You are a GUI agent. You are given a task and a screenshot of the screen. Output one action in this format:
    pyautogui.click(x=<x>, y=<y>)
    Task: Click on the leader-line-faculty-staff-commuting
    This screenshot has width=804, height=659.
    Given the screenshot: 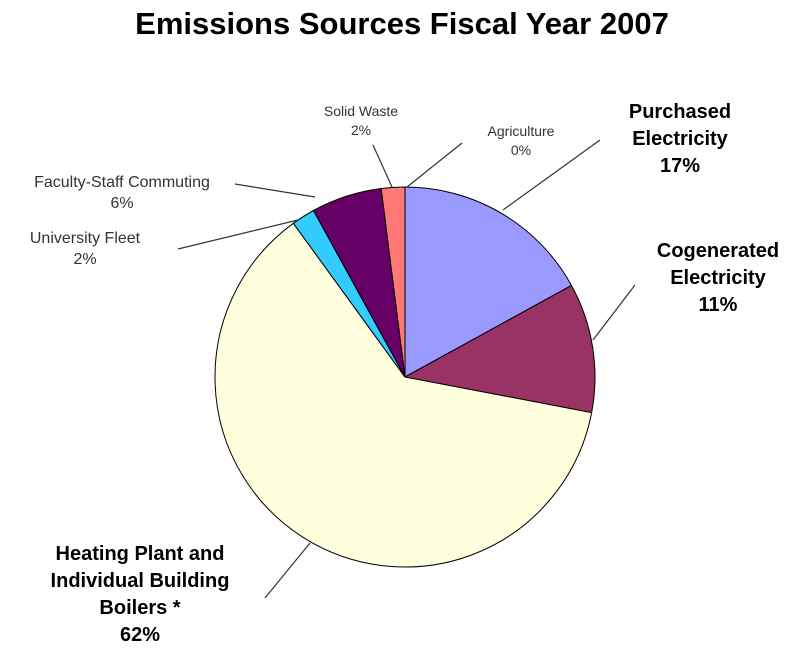 What is the action you would take?
    pyautogui.click(x=275, y=190)
    